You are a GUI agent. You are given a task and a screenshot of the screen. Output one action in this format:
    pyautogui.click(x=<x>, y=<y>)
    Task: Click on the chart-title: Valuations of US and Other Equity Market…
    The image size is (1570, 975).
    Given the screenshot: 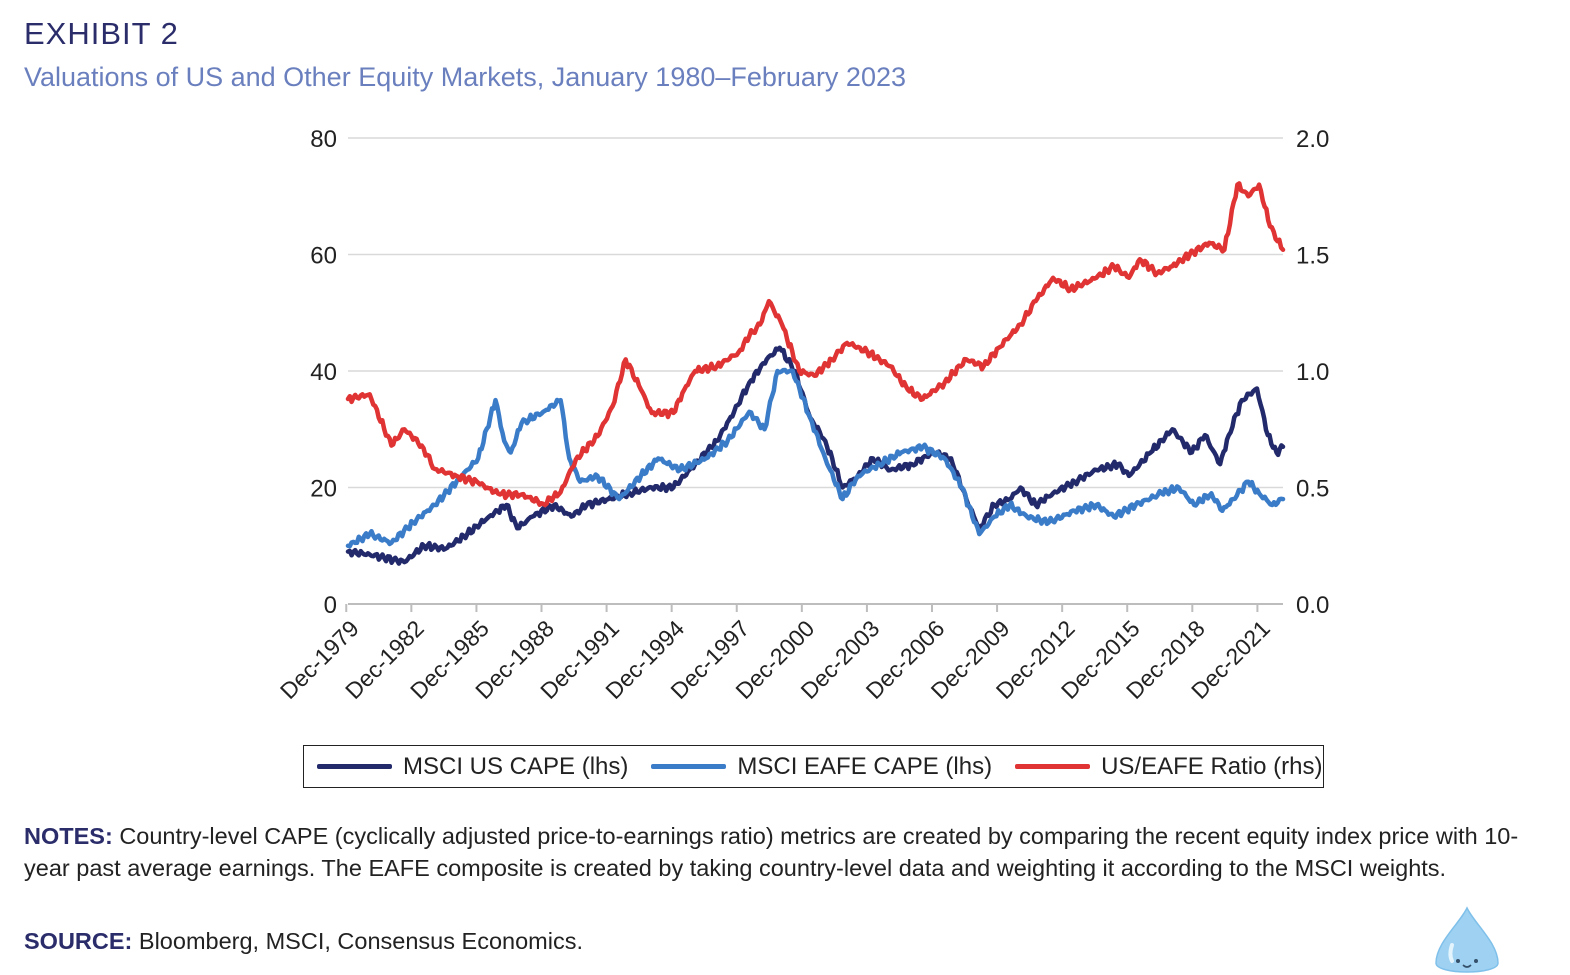 What is the action you would take?
    pyautogui.click(x=465, y=77)
    